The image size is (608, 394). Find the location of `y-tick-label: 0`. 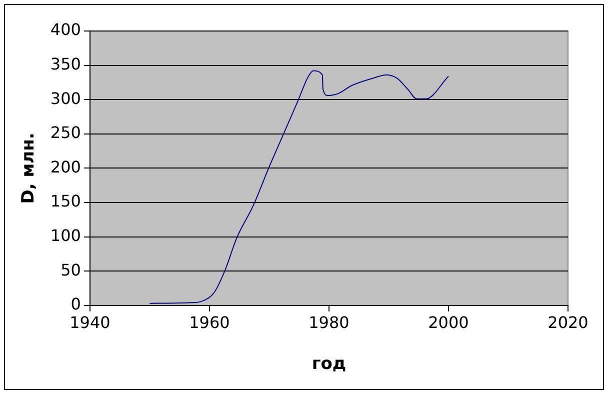

y-tick-label: 0 is located at coordinates (75, 304).